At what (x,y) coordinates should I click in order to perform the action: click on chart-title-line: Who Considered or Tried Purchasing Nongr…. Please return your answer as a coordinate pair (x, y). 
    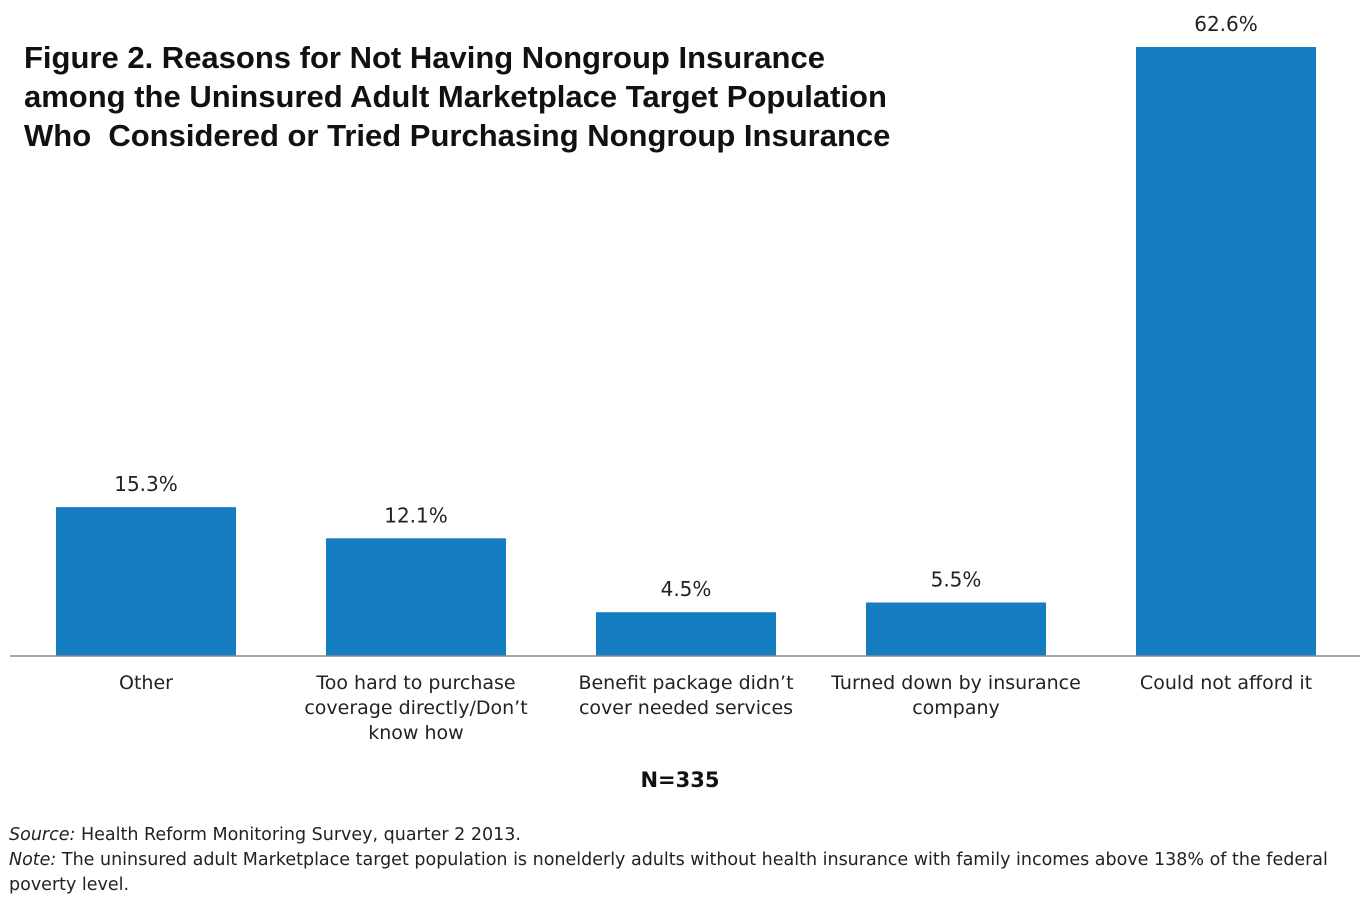
    Looking at the image, I should click on (457, 135).